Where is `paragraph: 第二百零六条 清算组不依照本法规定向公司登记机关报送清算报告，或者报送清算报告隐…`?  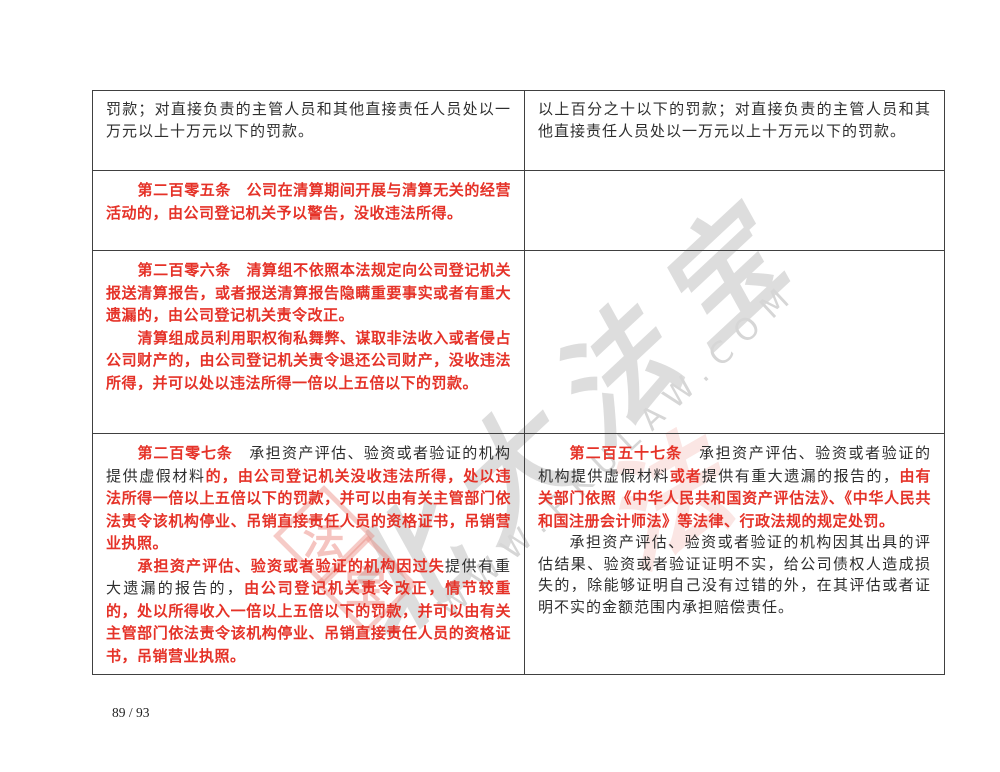 paragraph: 第二百零六条 清算组不依照本法规定向公司登记机关报送清算报告，或者报送清算报告隐… is located at coordinates (308, 294).